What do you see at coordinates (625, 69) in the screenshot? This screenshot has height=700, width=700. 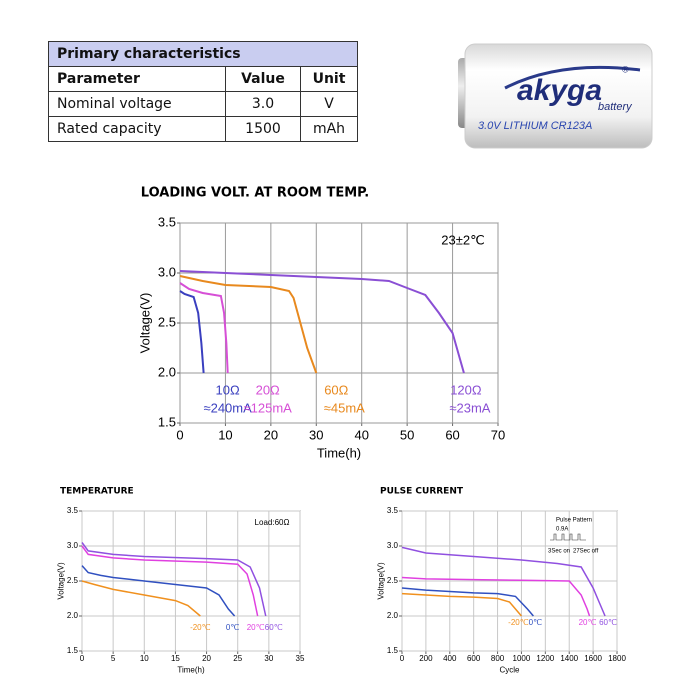 I see `registered-mark: ®` at bounding box center [625, 69].